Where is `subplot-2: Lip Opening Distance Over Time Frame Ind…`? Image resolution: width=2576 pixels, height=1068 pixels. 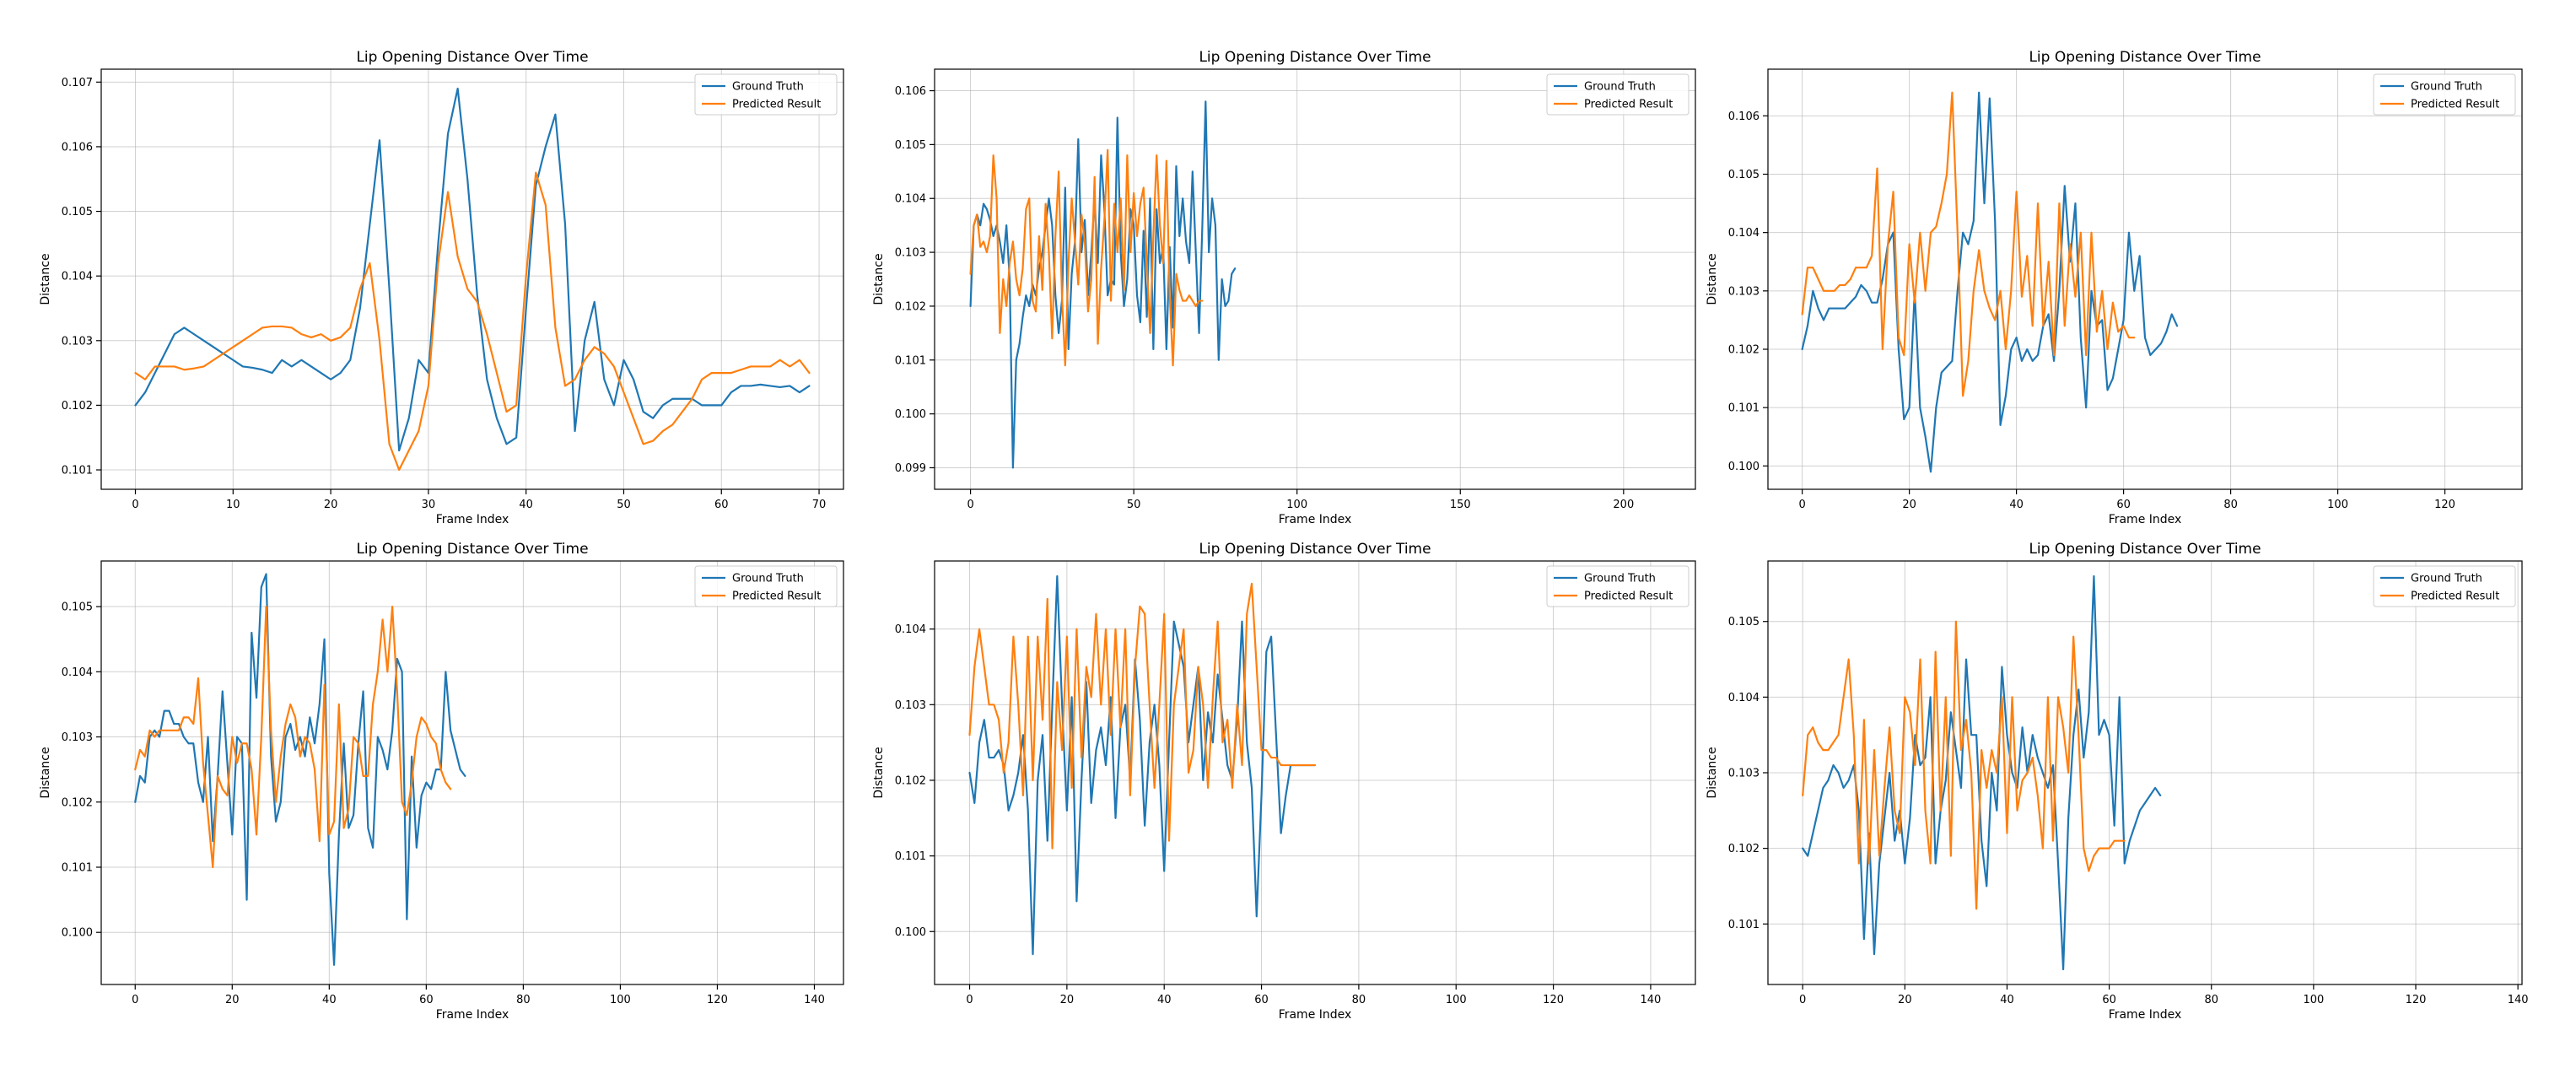
subplot-2: Lip Opening Distance Over Time Frame Ind… is located at coordinates (1284, 287).